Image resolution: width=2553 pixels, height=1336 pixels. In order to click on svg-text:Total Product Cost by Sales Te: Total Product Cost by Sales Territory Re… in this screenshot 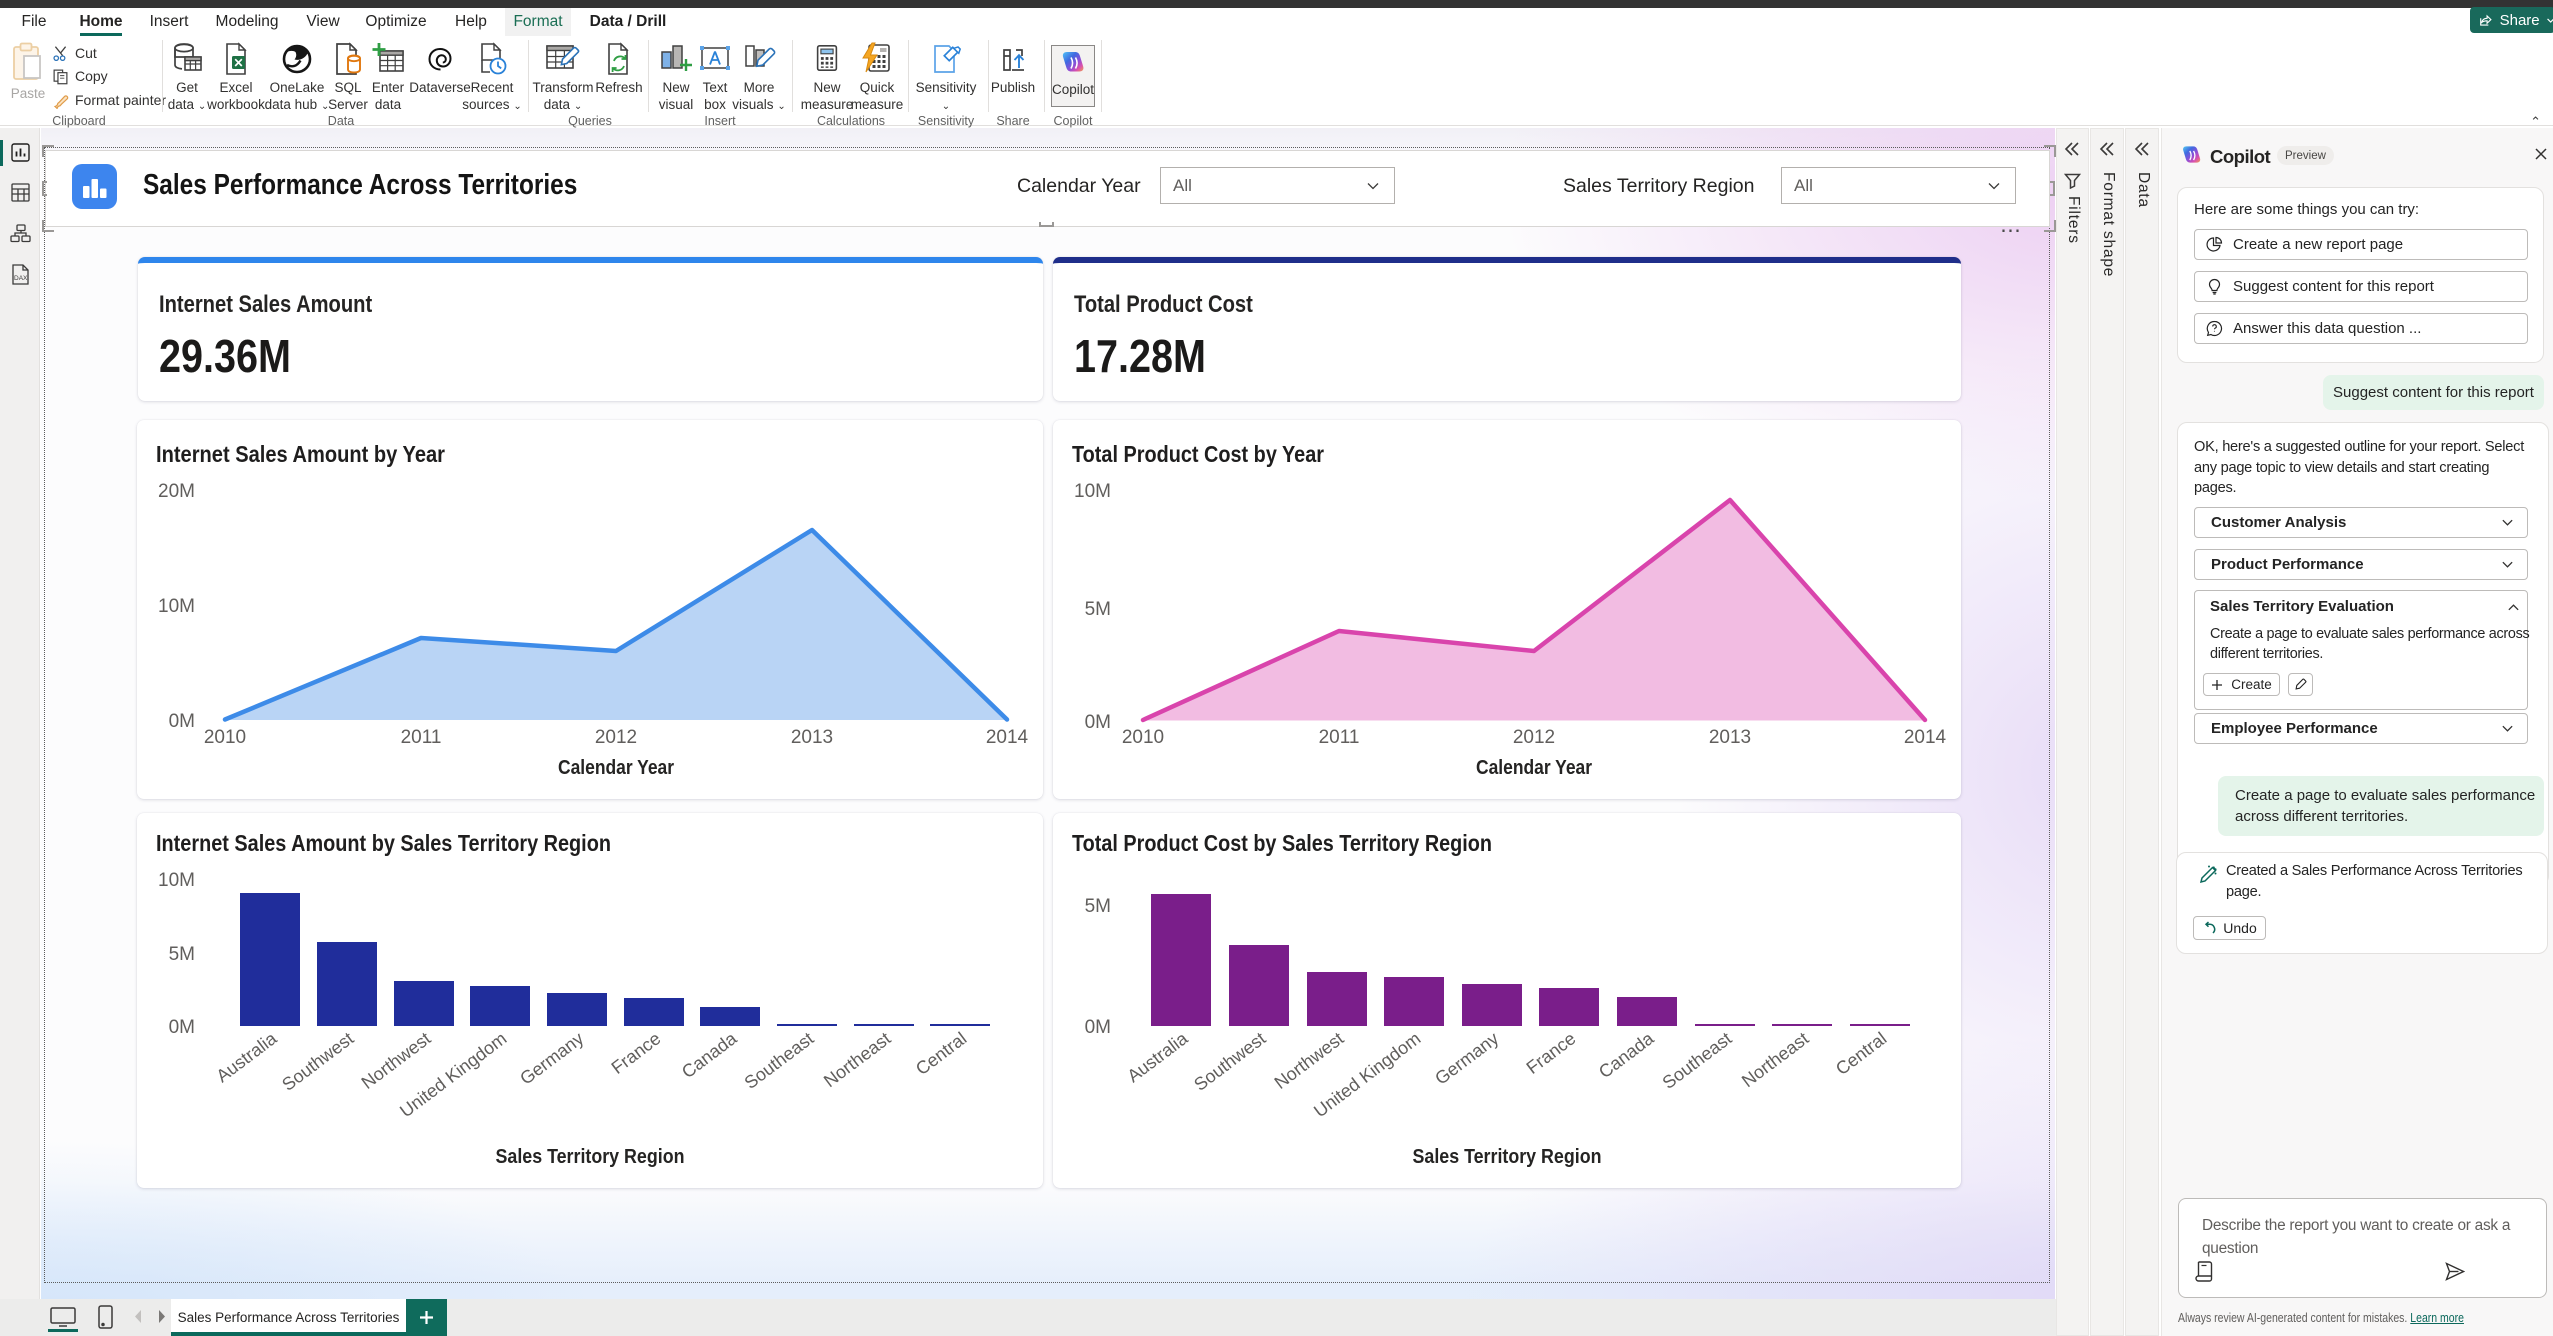, I will do `click(1282, 843)`.